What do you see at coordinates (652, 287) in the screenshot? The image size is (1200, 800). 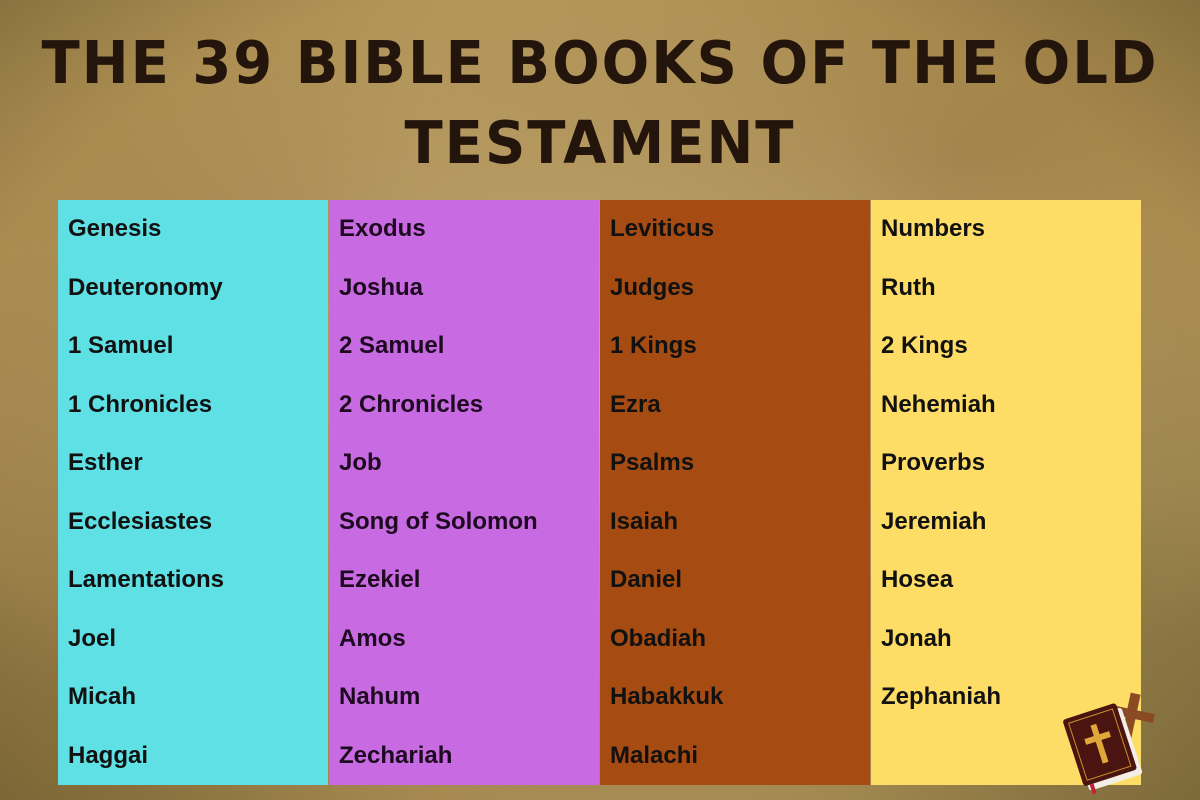 I see `book-cell: Judges` at bounding box center [652, 287].